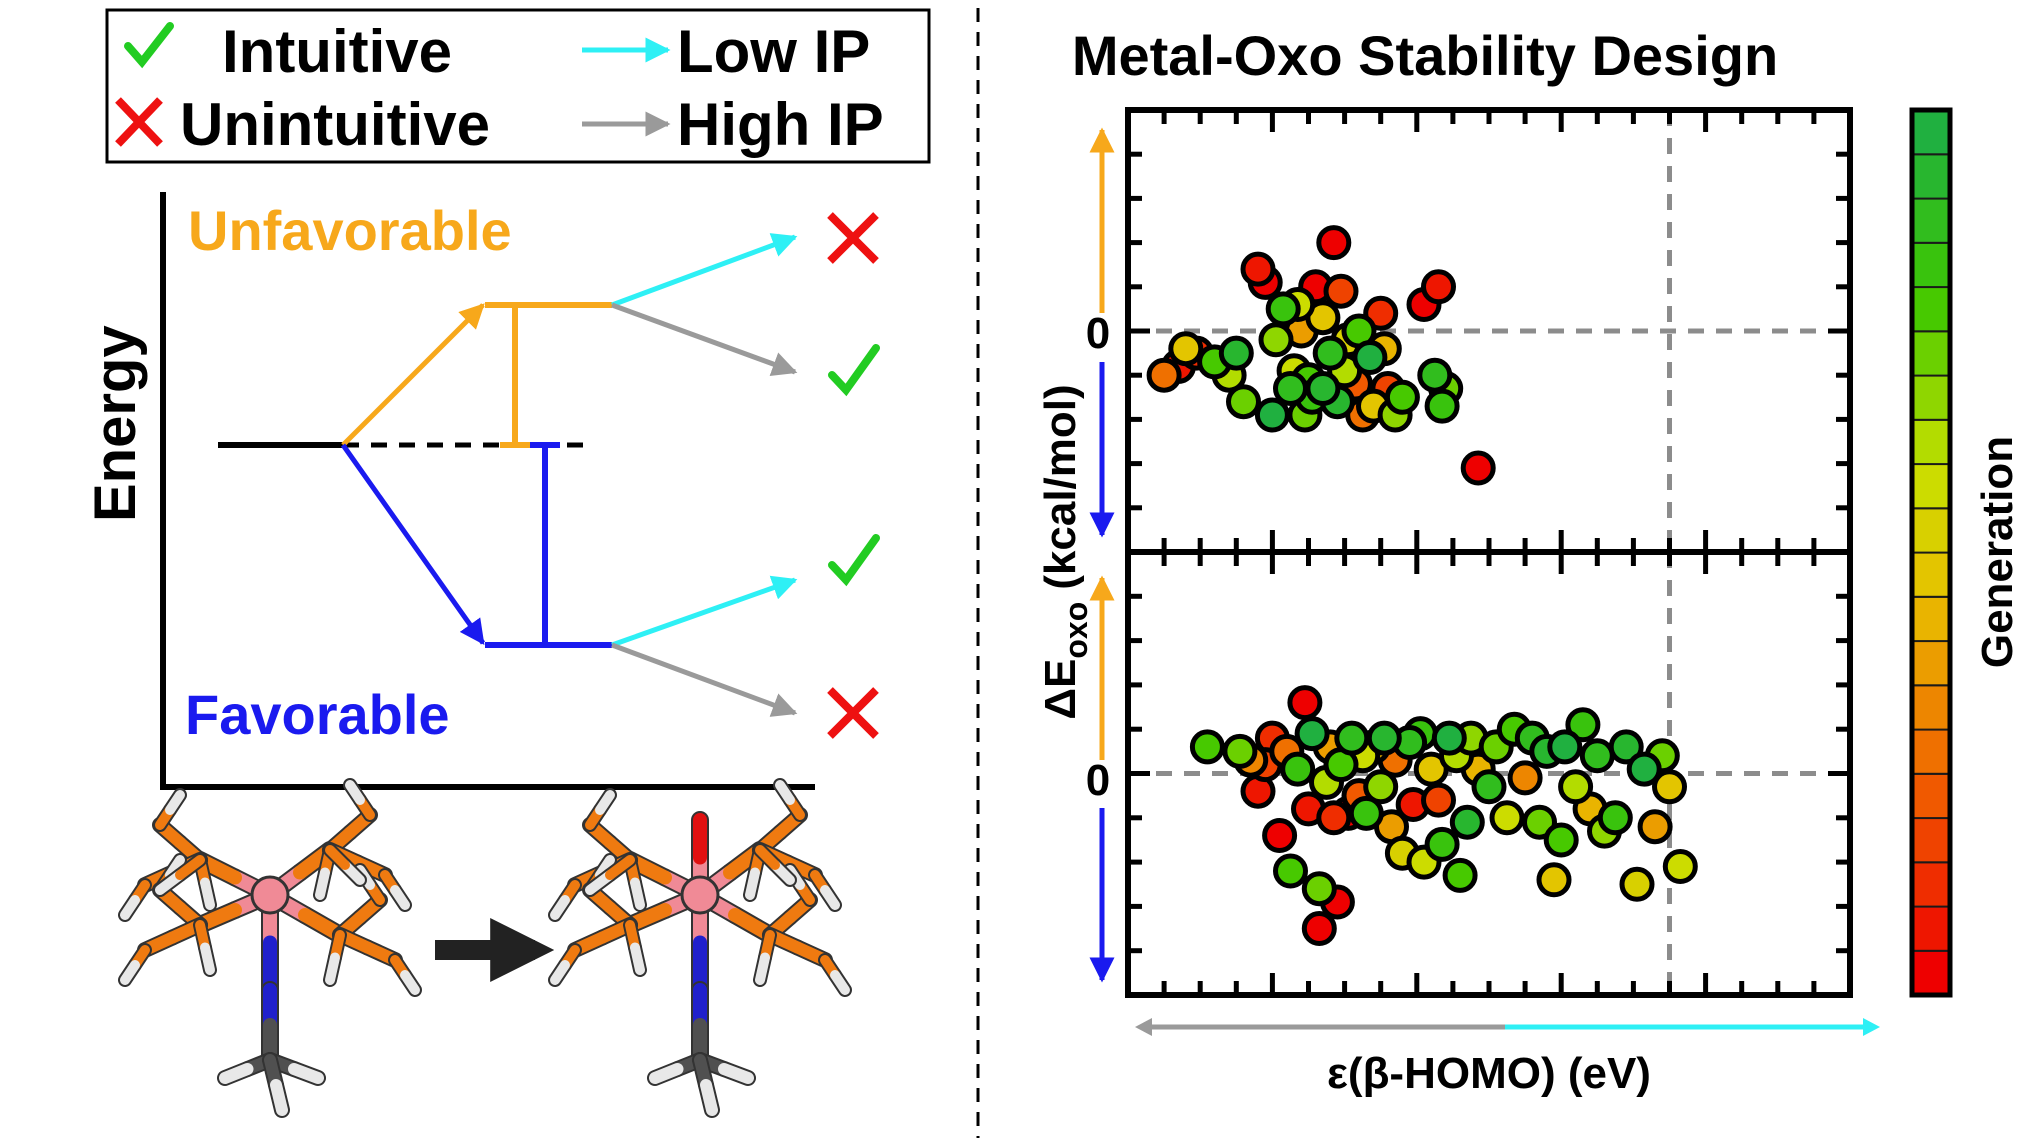  Describe the element at coordinates (317, 714) in the screenshot. I see `favorable-label: Favorable` at that location.